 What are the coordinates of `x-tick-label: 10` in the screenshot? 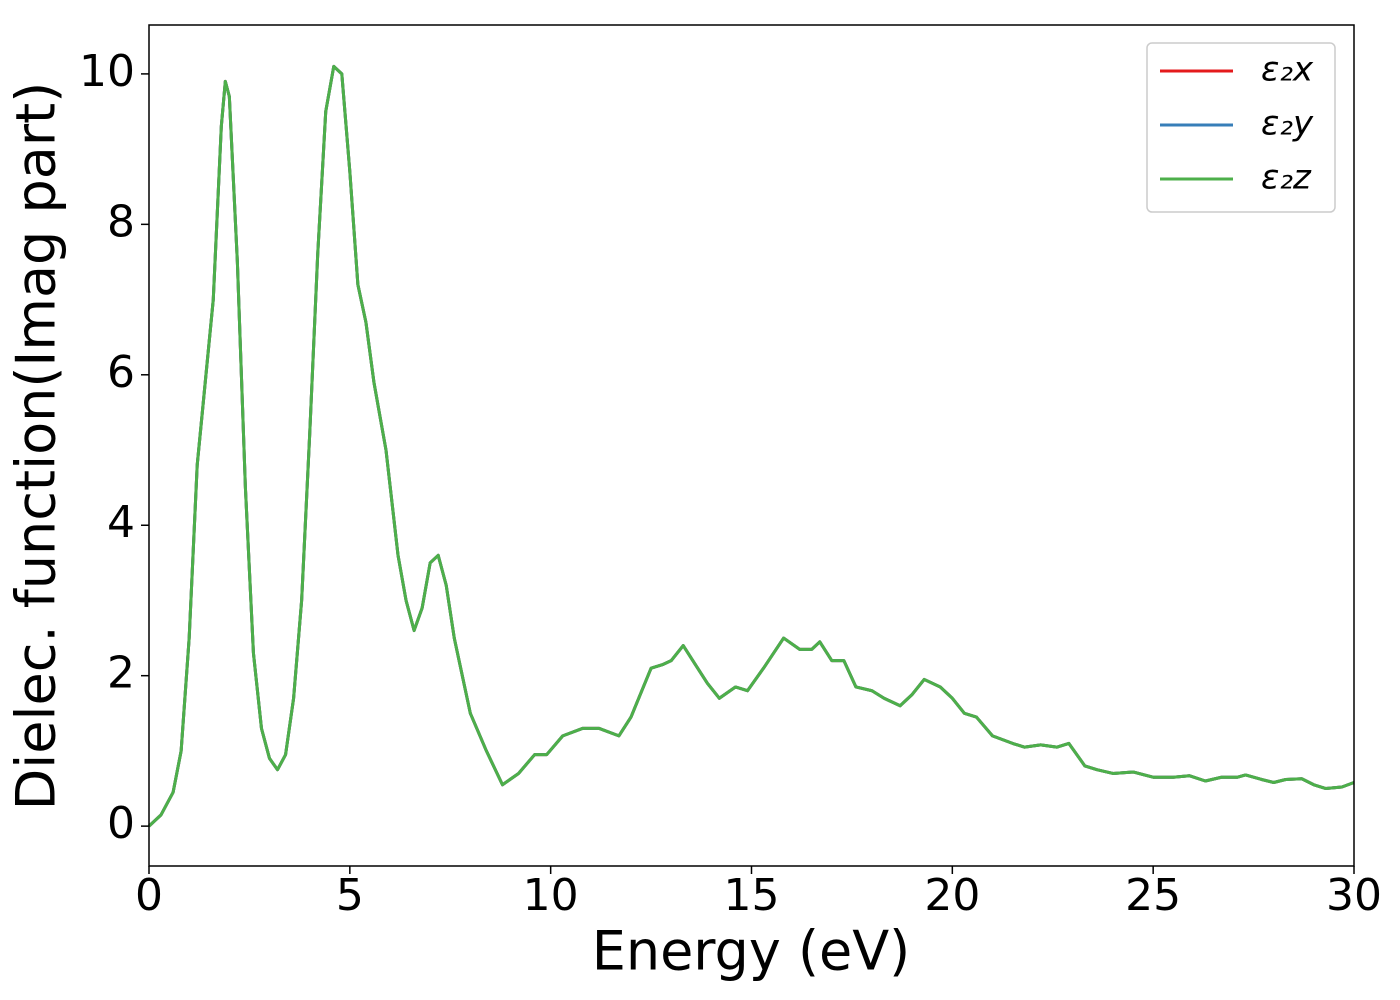 It's located at (551, 895).